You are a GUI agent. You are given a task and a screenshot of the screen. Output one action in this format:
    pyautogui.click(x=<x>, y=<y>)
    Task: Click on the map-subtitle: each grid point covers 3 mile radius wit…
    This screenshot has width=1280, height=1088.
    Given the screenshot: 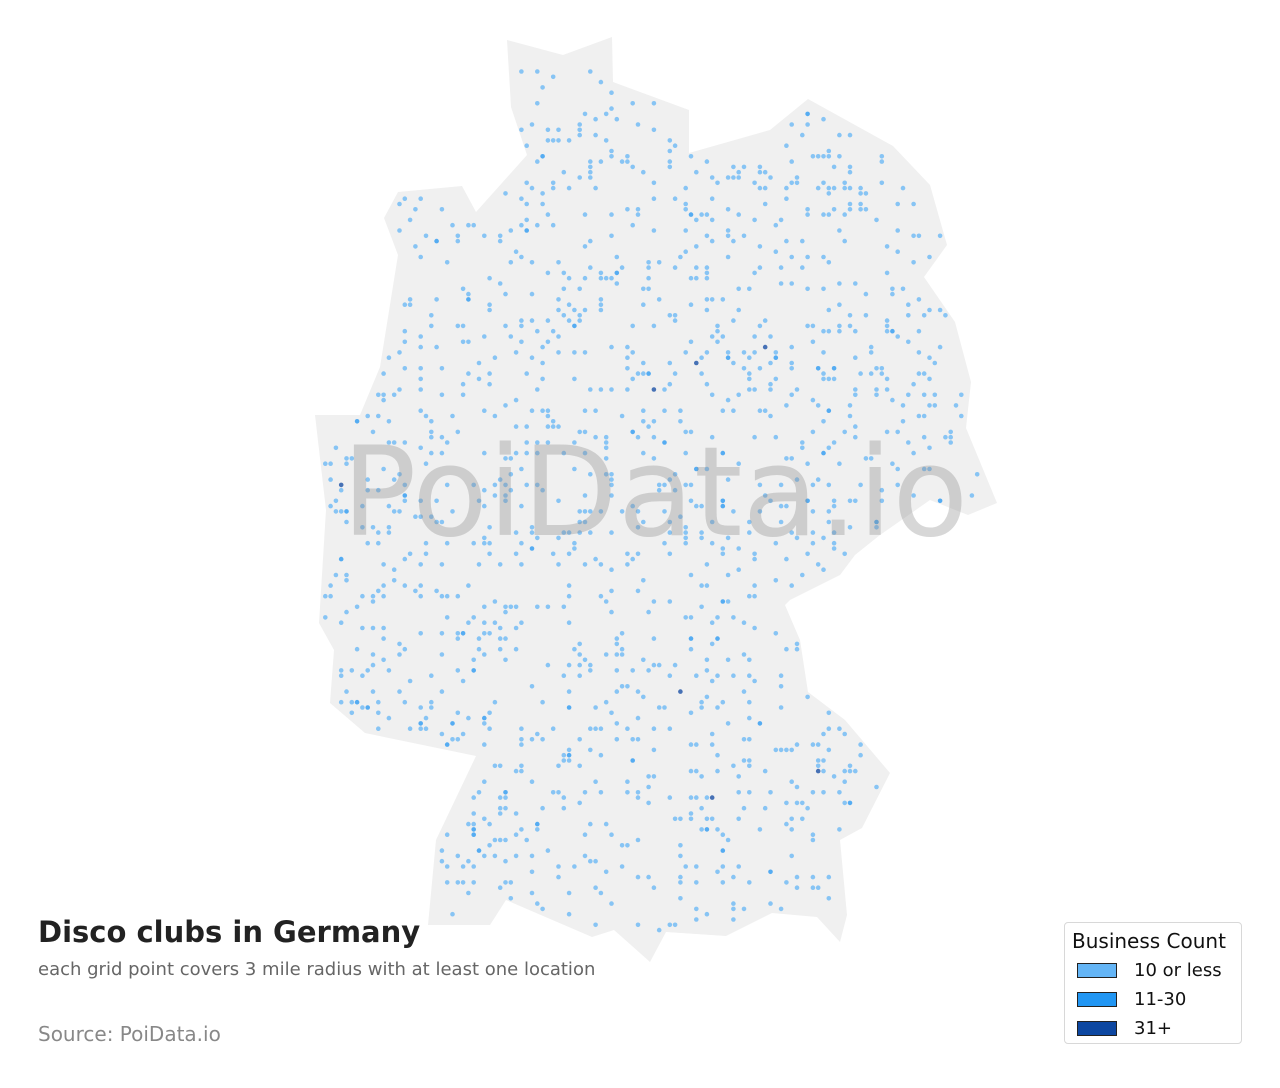 What is the action you would take?
    pyautogui.click(x=317, y=969)
    